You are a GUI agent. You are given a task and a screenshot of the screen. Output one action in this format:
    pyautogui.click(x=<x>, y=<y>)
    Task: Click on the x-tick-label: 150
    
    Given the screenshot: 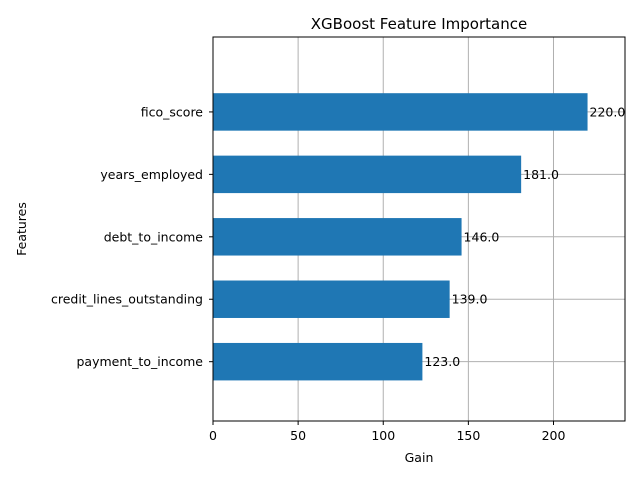 What is the action you would take?
    pyautogui.click(x=468, y=435)
    